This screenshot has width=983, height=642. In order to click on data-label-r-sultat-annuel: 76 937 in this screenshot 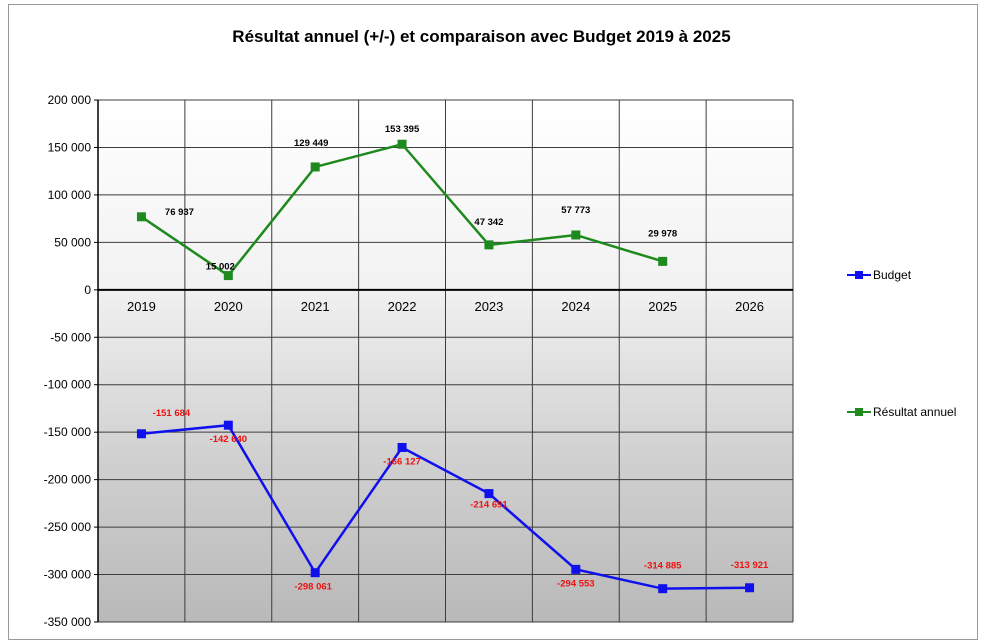, I will do `click(179, 212)`.